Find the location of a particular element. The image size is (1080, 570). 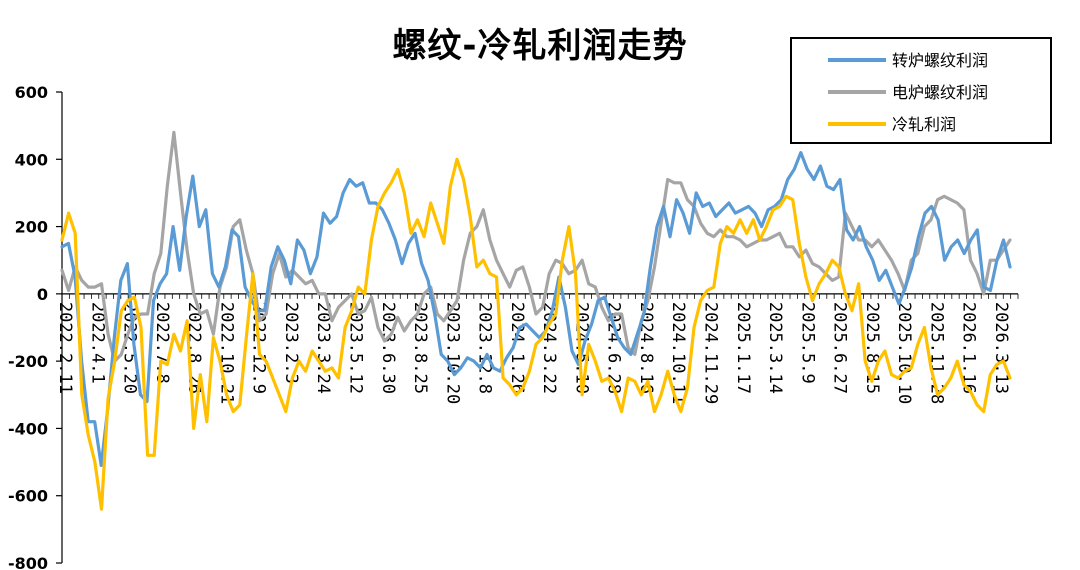

x-tick-label: 2025.10.10 is located at coordinates (904, 353).